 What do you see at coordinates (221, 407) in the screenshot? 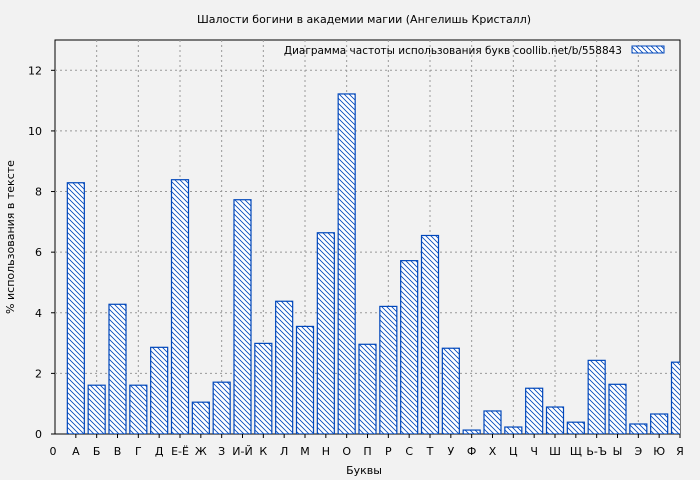
I see `bar-З` at bounding box center [221, 407].